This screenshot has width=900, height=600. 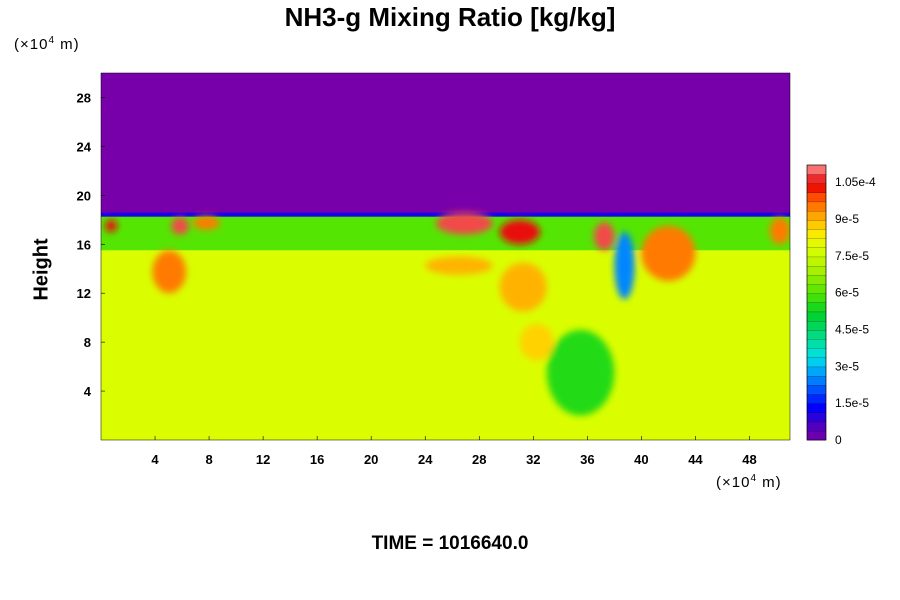 What do you see at coordinates (450, 543) in the screenshot?
I see `time-label: TIME = 1016640.0` at bounding box center [450, 543].